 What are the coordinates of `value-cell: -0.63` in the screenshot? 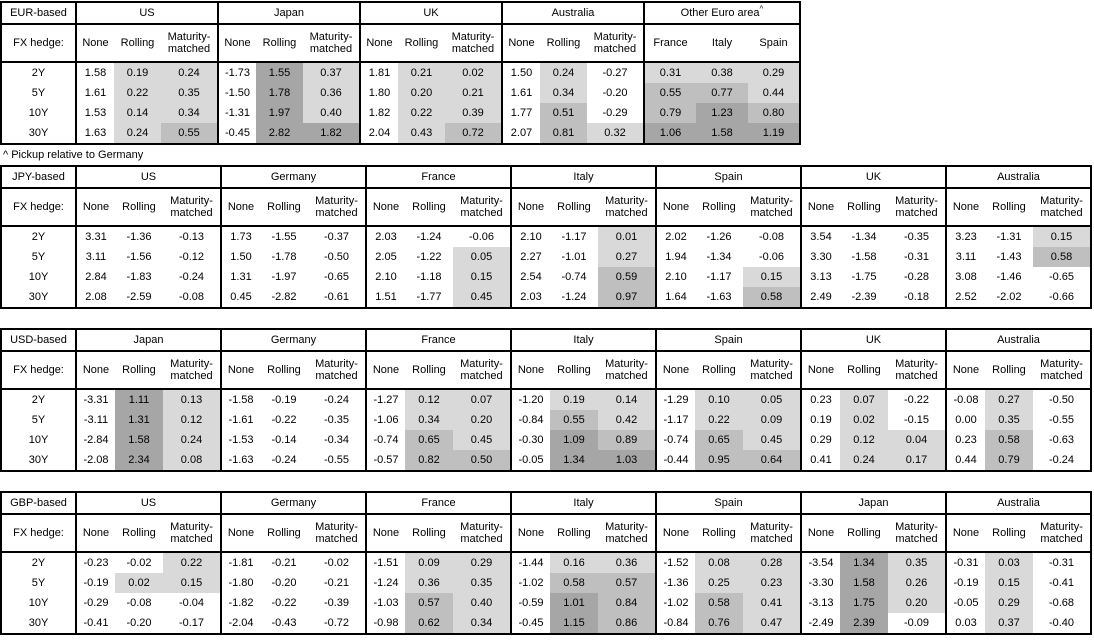 It's located at (1062, 440).